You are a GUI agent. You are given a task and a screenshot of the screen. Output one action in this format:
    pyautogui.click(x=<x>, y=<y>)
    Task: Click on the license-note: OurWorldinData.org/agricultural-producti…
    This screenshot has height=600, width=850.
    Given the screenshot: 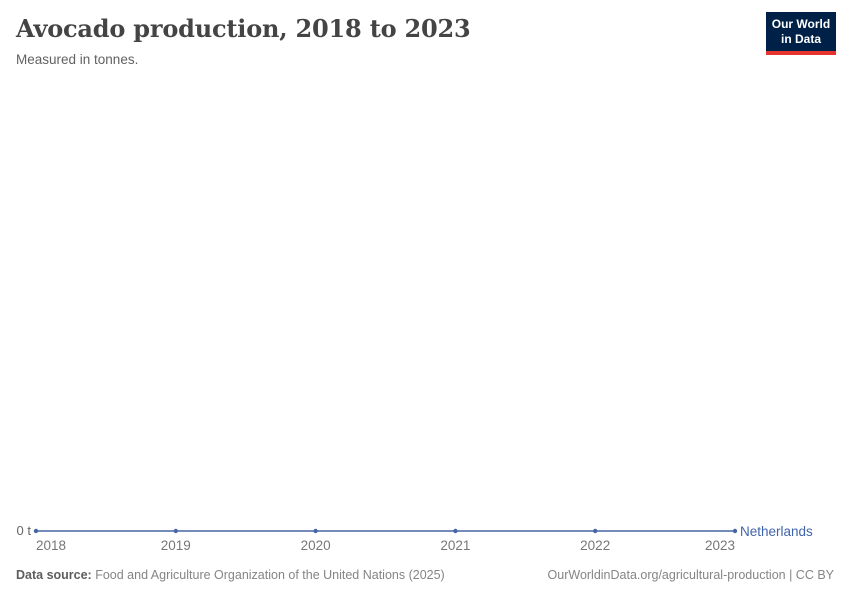 What is the action you would take?
    pyautogui.click(x=690, y=575)
    